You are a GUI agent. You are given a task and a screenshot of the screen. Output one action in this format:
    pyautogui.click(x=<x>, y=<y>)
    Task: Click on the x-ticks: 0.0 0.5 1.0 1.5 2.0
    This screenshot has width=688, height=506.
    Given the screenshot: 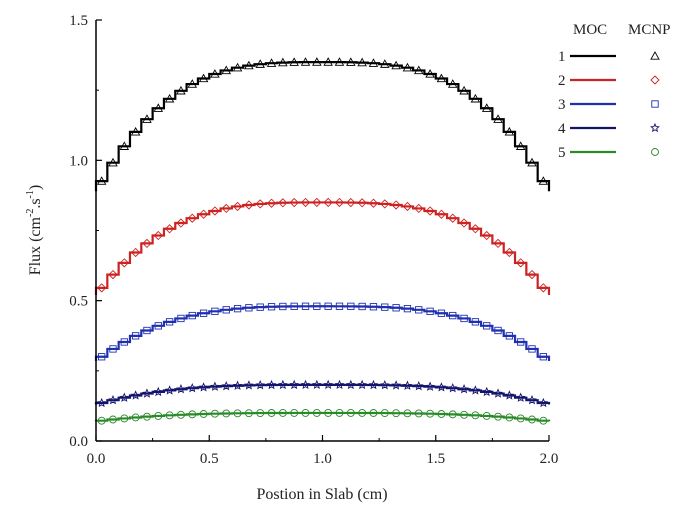 What is the action you would take?
    pyautogui.click(x=323, y=451)
    